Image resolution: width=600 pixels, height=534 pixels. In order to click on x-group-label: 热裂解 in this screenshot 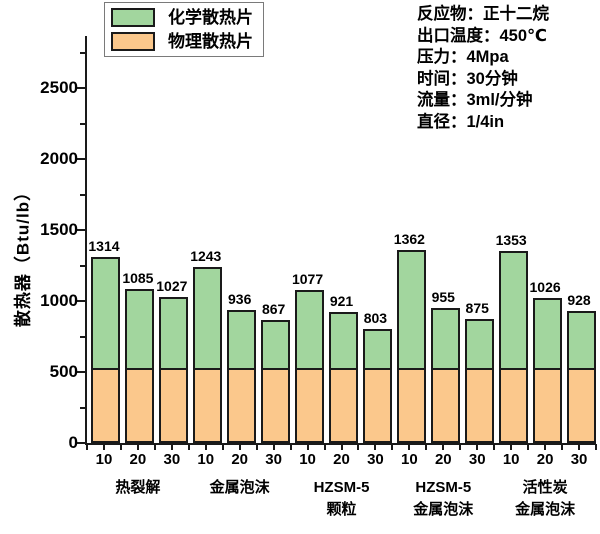, I will do `click(138, 487)`.